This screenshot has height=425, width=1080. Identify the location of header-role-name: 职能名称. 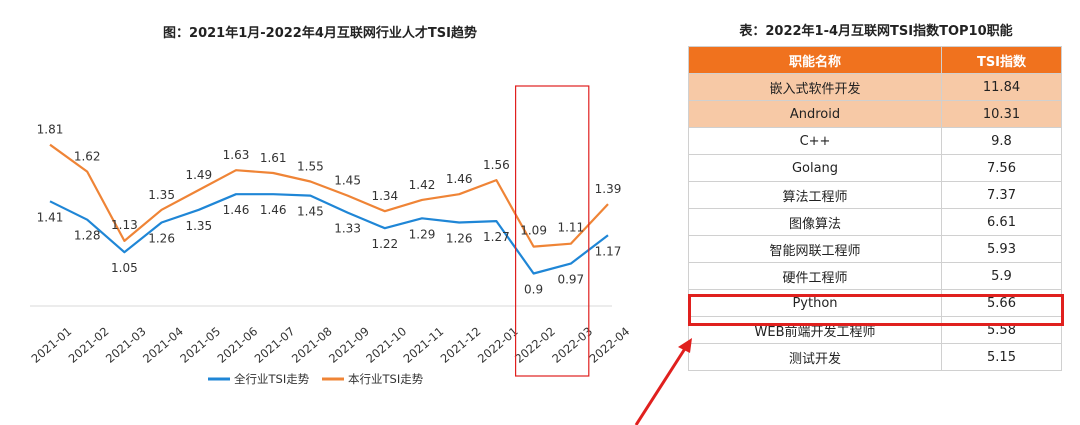
(815, 60).